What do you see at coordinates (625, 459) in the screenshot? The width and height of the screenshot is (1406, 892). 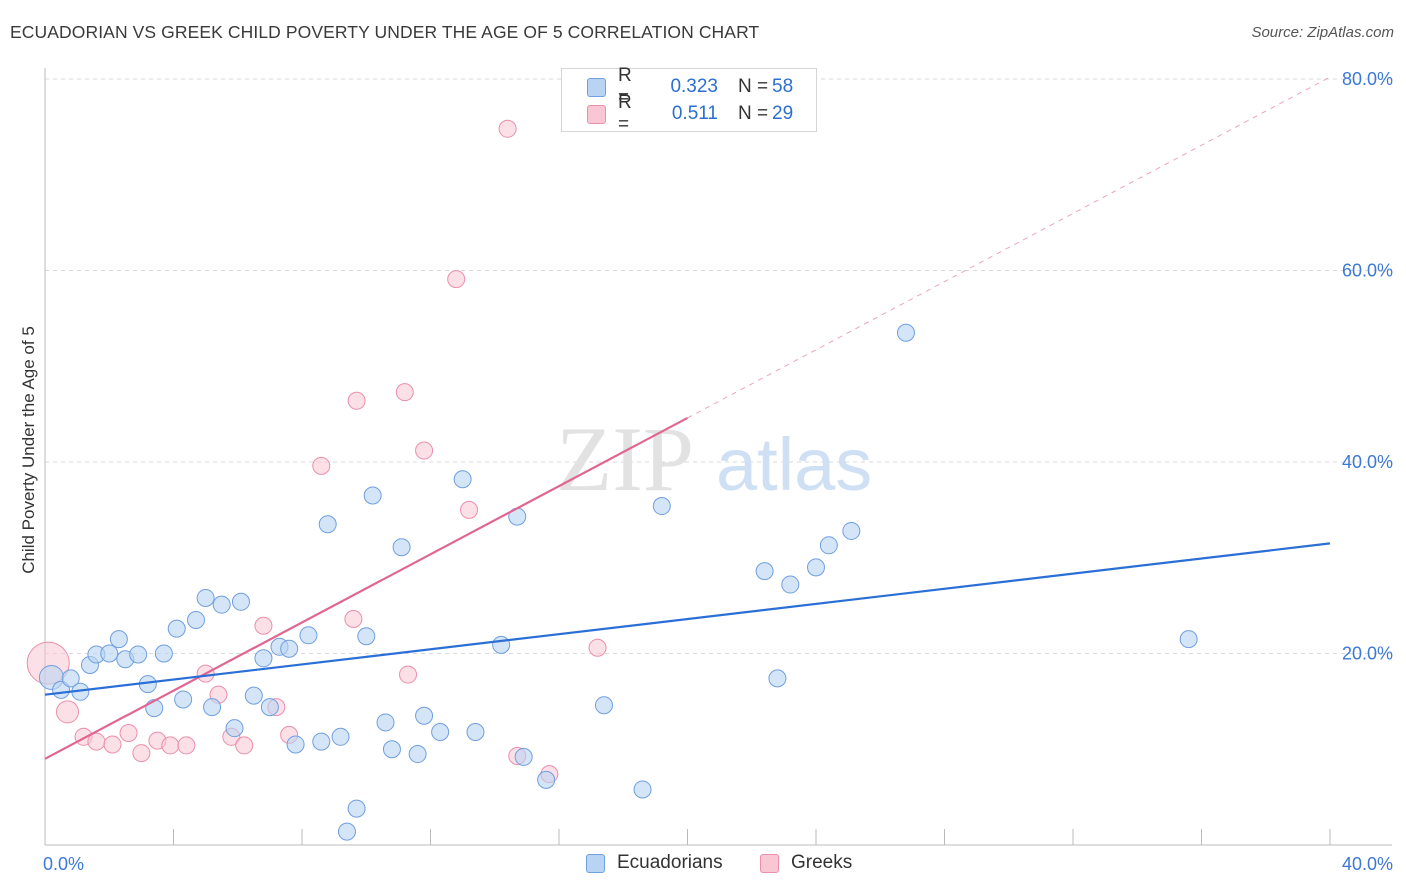 I see `watermark-zip: ZIP` at bounding box center [625, 459].